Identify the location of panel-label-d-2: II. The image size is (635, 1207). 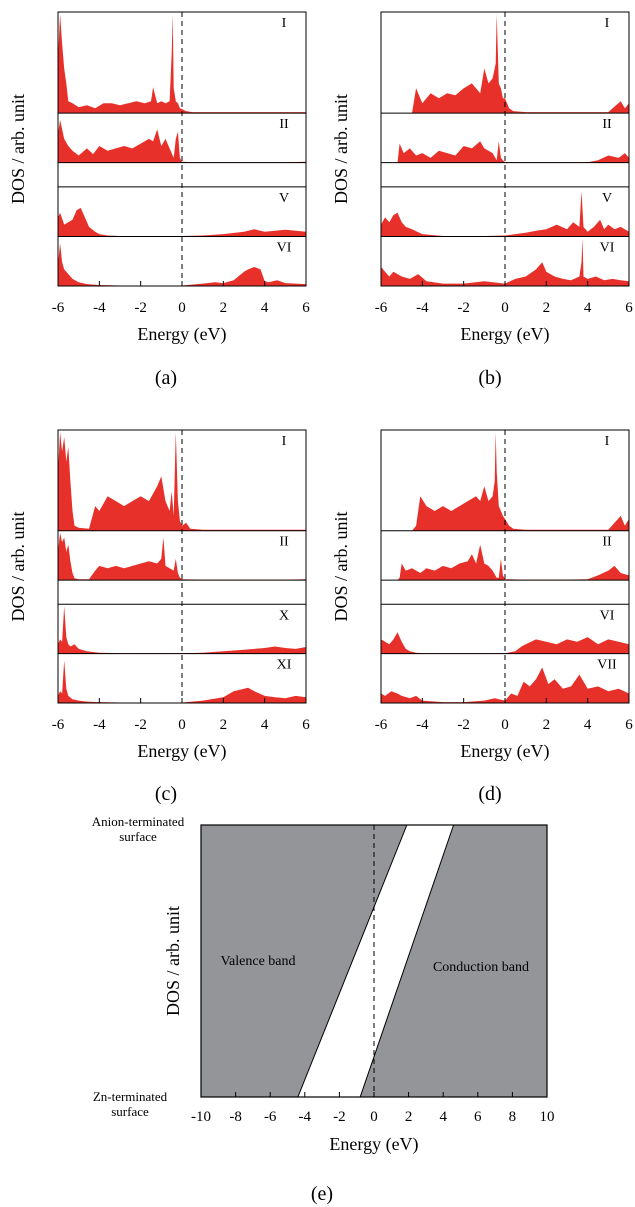
(607, 542).